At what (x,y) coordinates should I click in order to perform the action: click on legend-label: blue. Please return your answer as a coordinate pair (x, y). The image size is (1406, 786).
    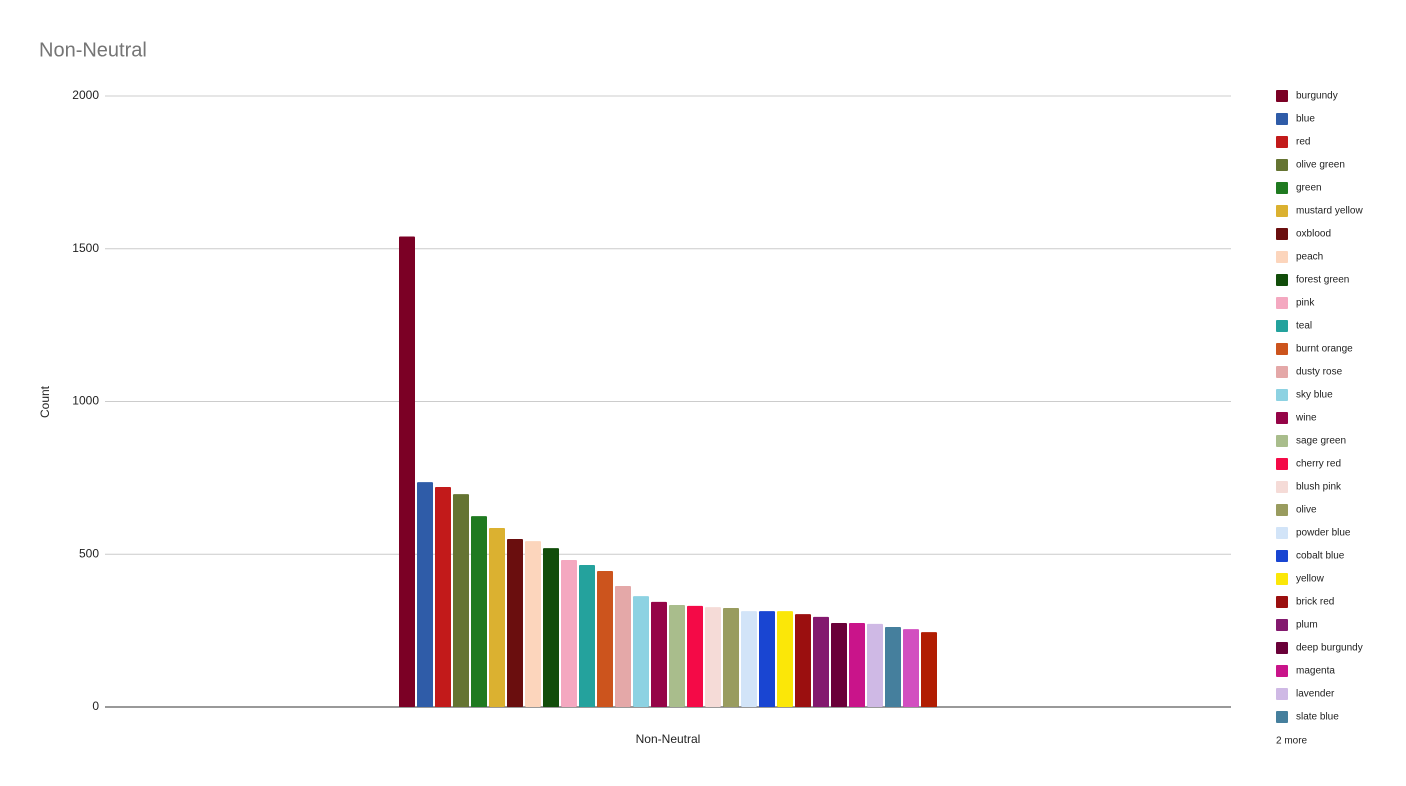
    Looking at the image, I should click on (1305, 119).